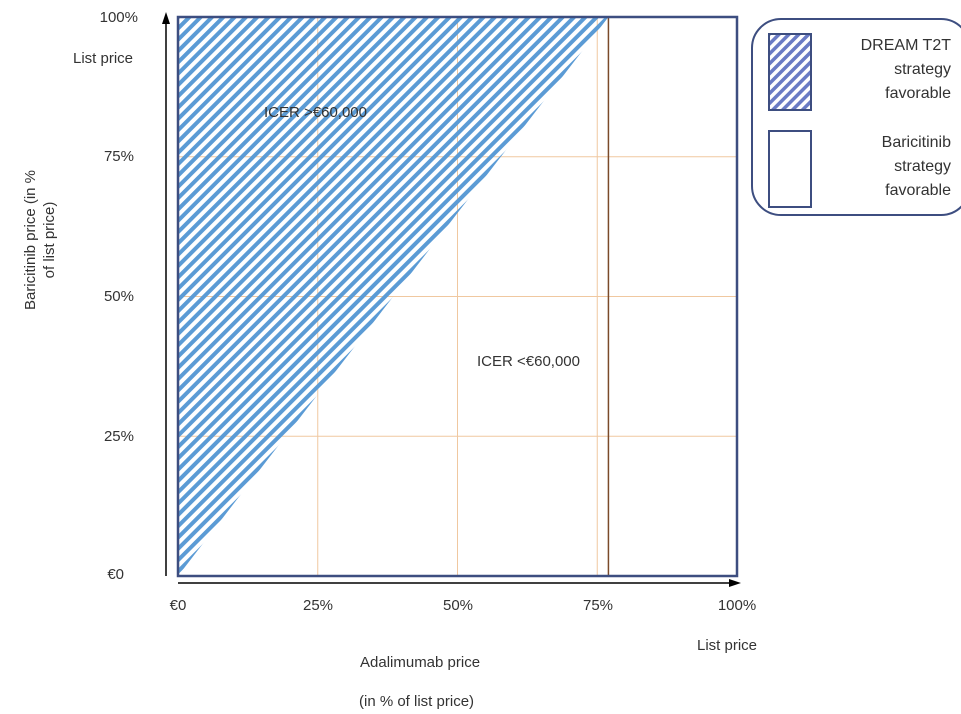 This screenshot has height=714, width=961. I want to click on legend-label-dream: DREAM T2T strategy favorable, so click(905, 69).